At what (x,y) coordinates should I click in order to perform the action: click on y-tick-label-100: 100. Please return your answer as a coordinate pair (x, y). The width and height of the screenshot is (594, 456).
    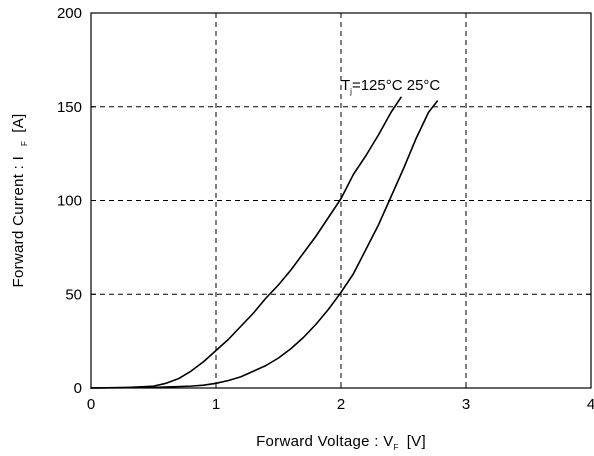
    Looking at the image, I should click on (69, 201).